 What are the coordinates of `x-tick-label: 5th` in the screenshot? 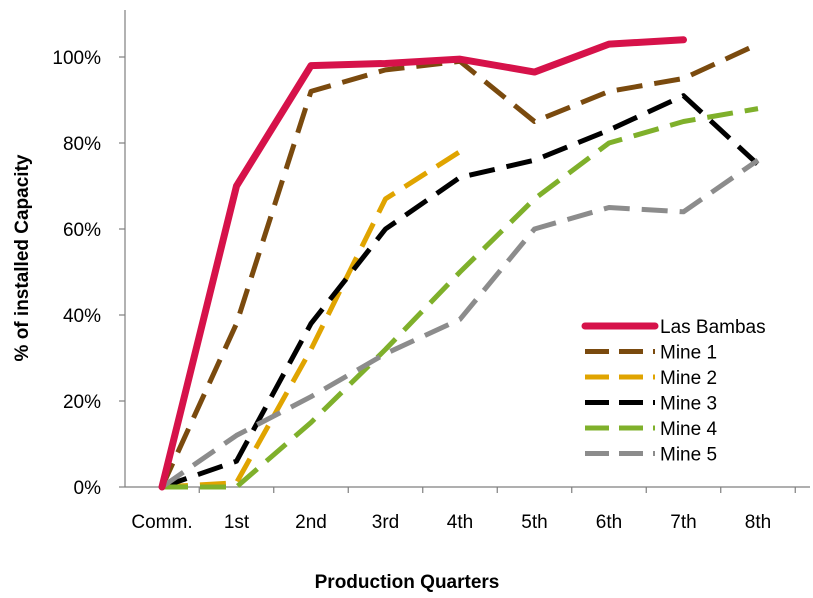 It's located at (534, 522).